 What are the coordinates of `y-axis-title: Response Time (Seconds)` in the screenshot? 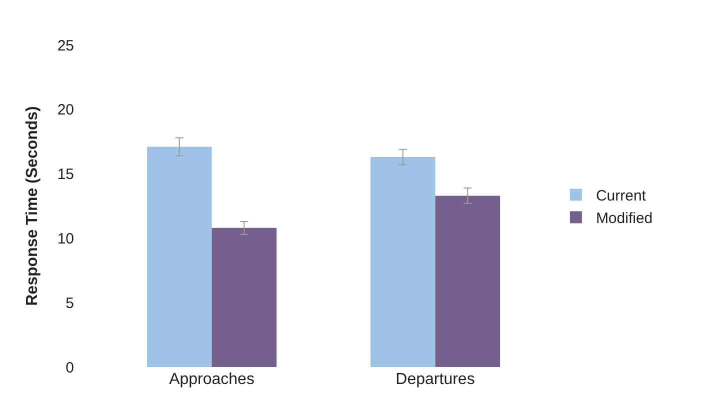 It's located at (33, 206).